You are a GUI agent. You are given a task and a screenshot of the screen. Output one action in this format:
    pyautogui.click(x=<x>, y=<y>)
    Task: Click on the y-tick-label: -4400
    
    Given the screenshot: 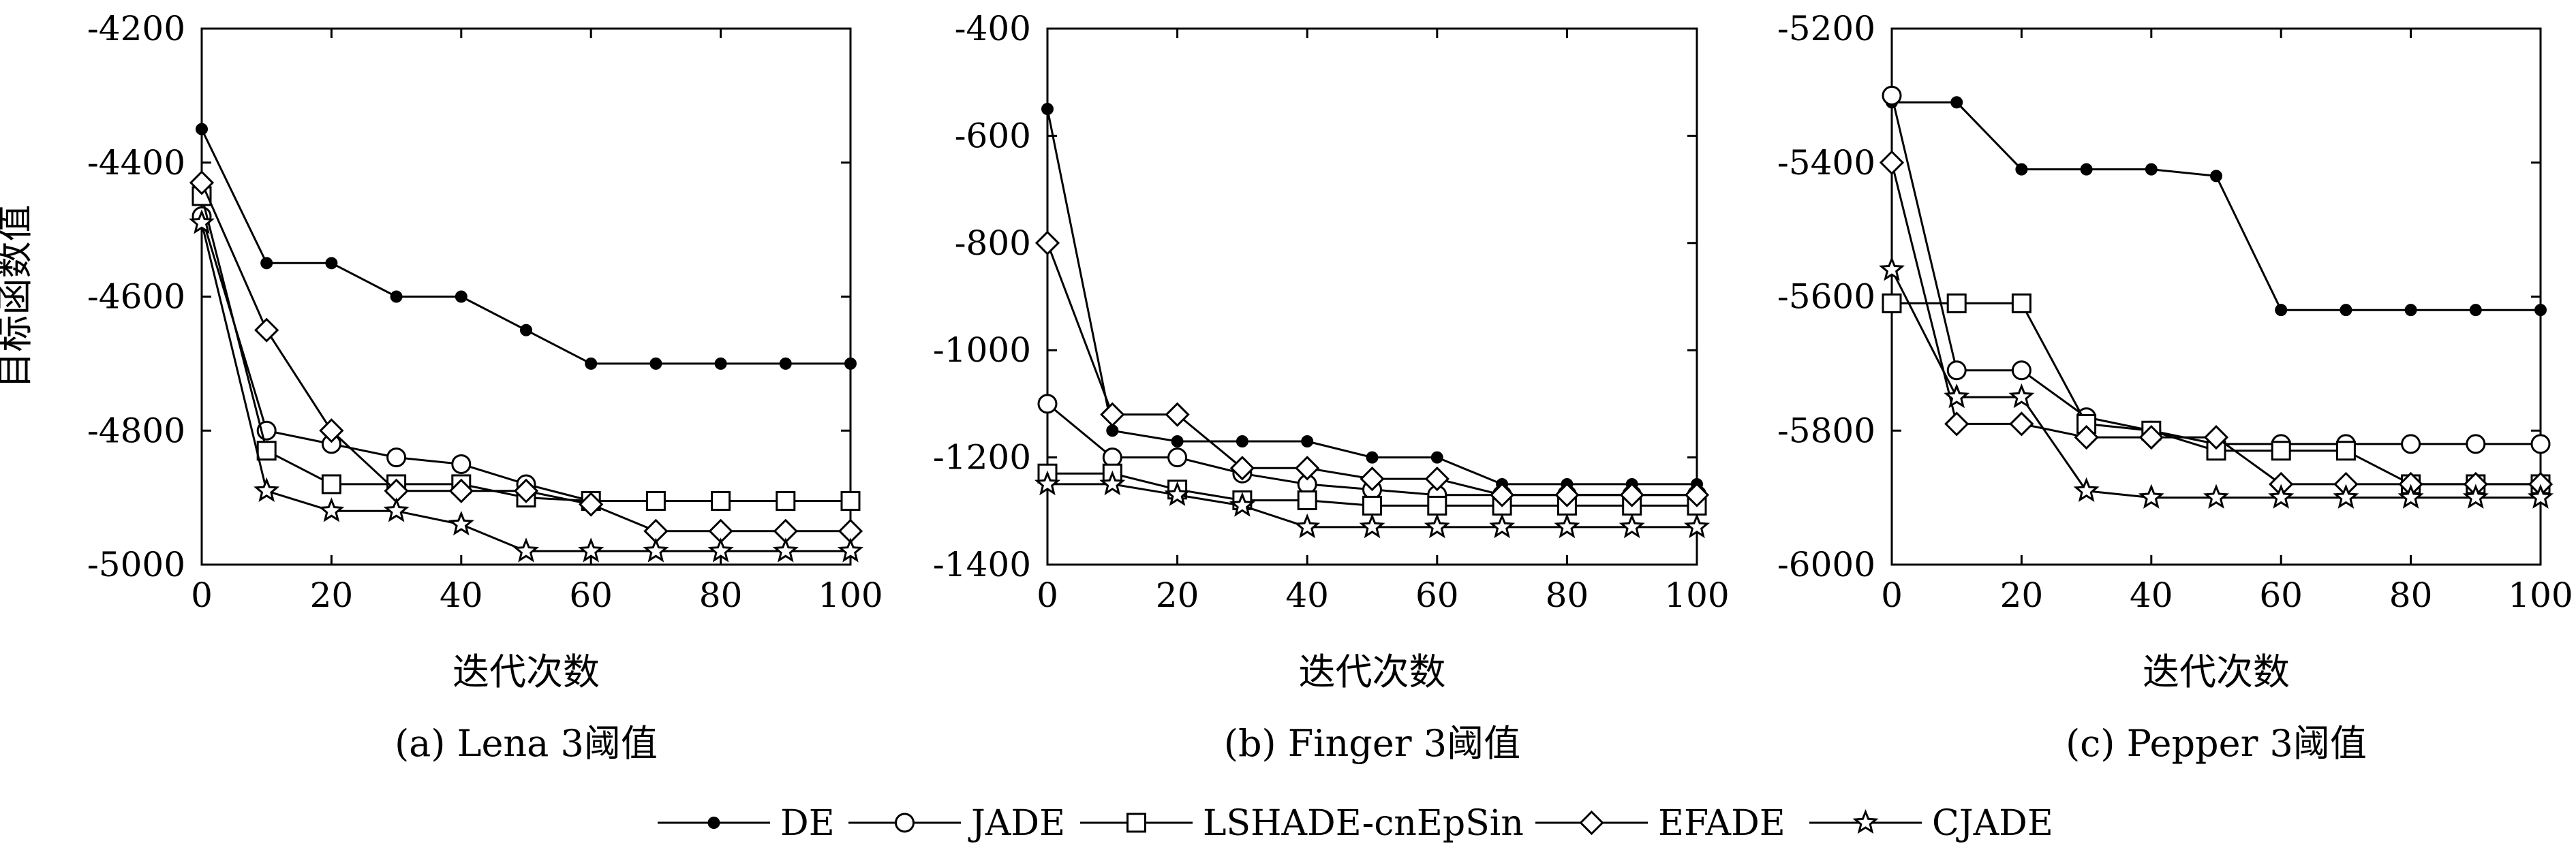 What is the action you would take?
    pyautogui.click(x=136, y=163)
    